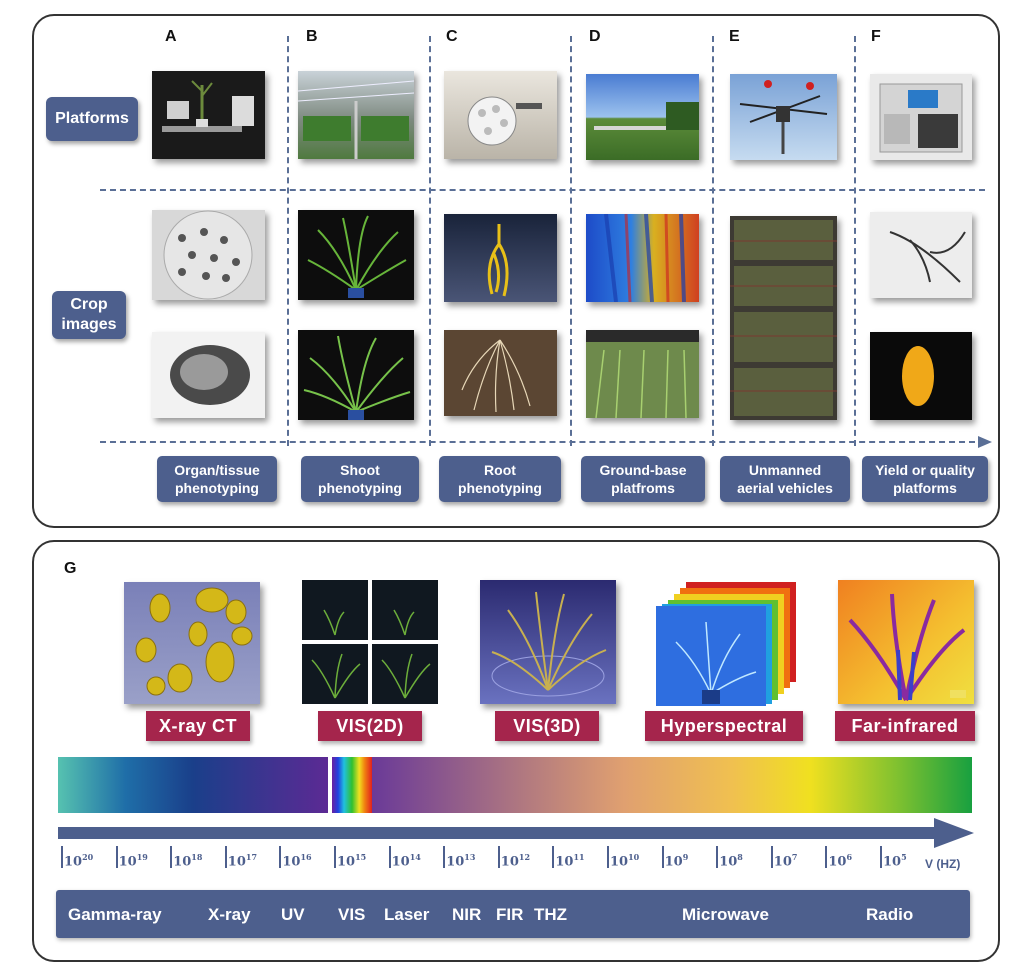 This screenshot has height=980, width=1030. What do you see at coordinates (783, 117) in the screenshot?
I see `platform-image-drone` at bounding box center [783, 117].